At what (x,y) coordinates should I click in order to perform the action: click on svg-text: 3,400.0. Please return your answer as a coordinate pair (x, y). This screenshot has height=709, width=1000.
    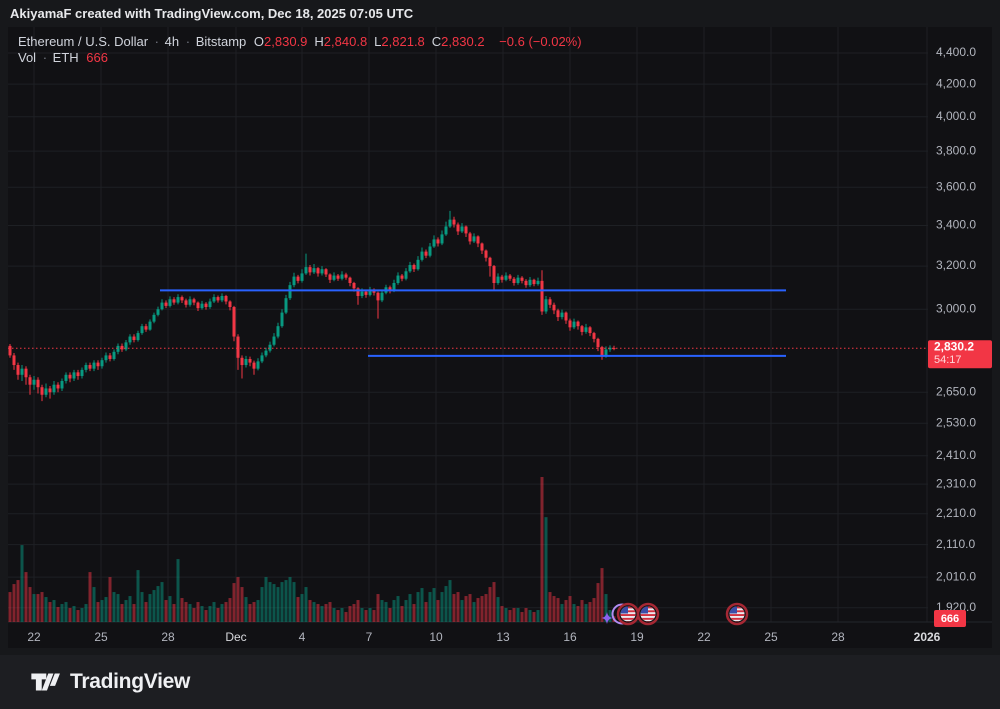
    Looking at the image, I should click on (956, 225).